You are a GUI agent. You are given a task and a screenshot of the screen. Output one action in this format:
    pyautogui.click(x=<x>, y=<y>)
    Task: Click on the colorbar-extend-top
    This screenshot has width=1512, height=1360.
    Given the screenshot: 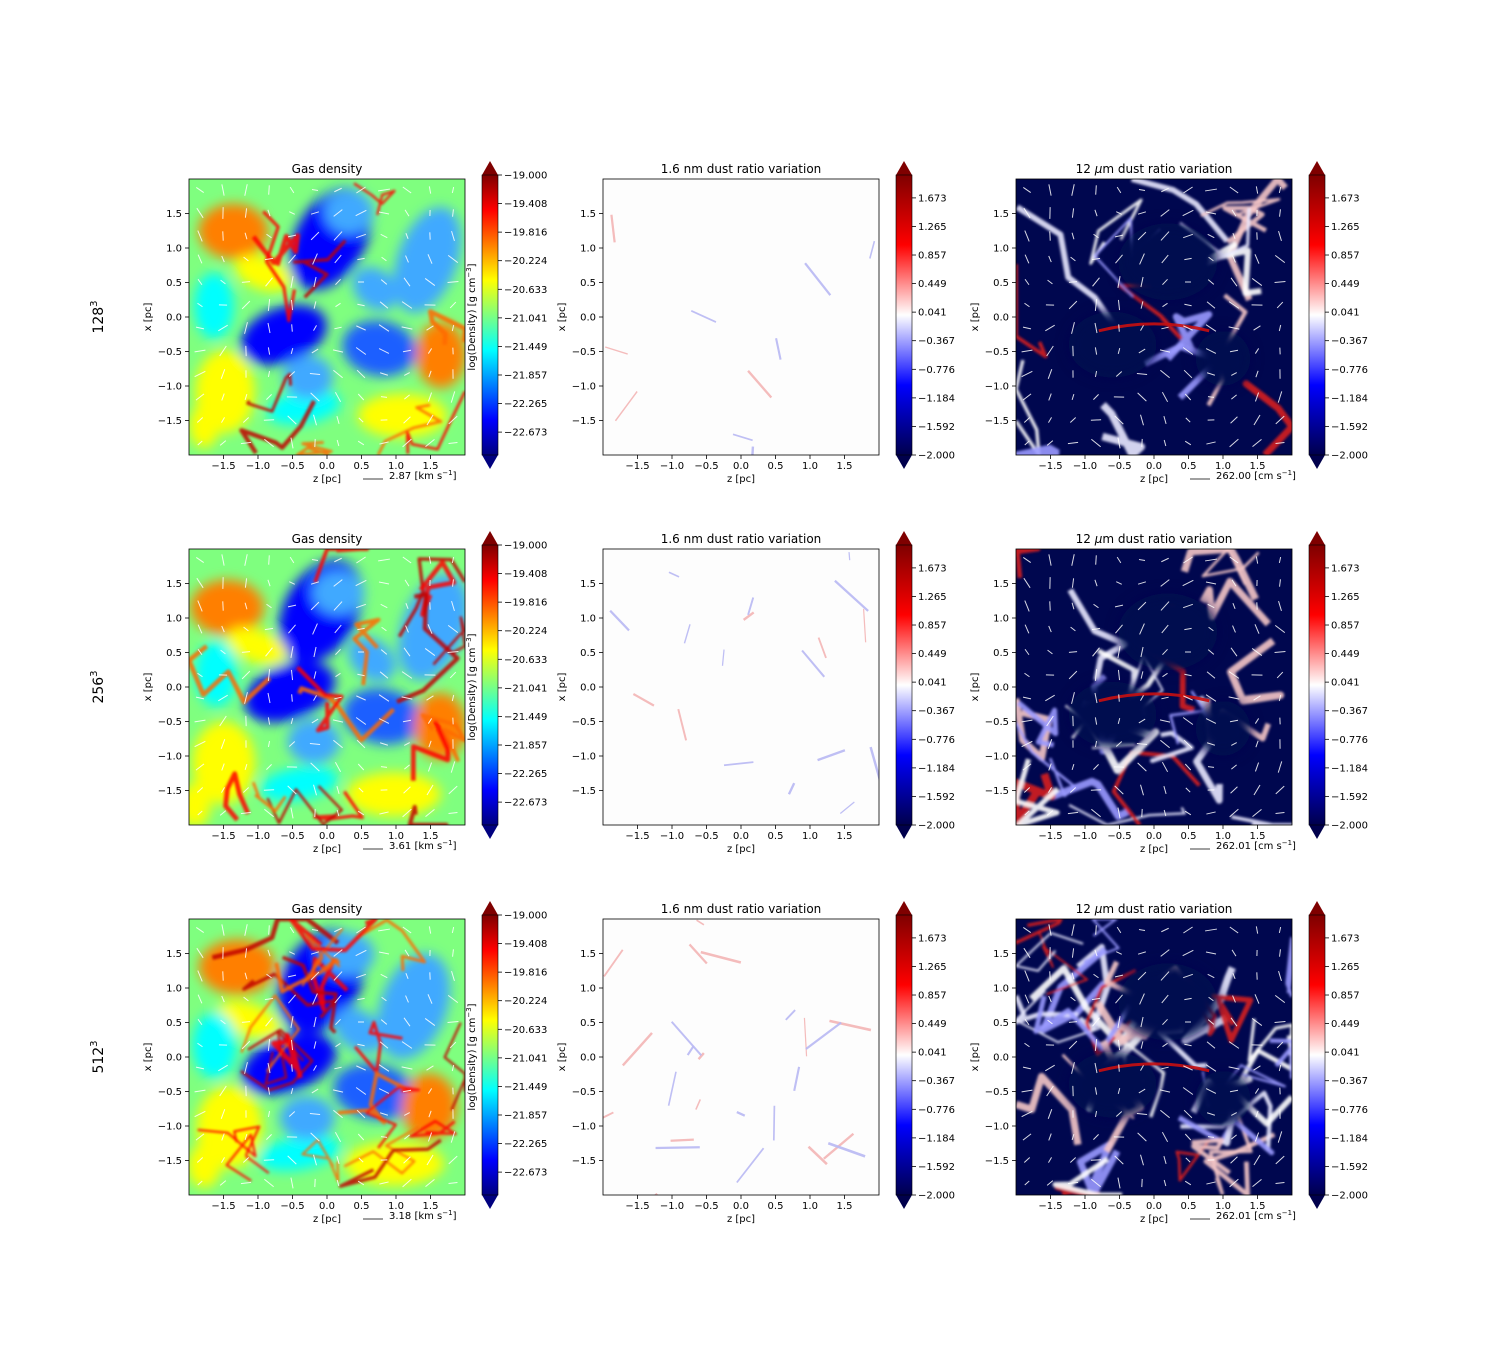 What is the action you would take?
    pyautogui.click(x=490, y=168)
    